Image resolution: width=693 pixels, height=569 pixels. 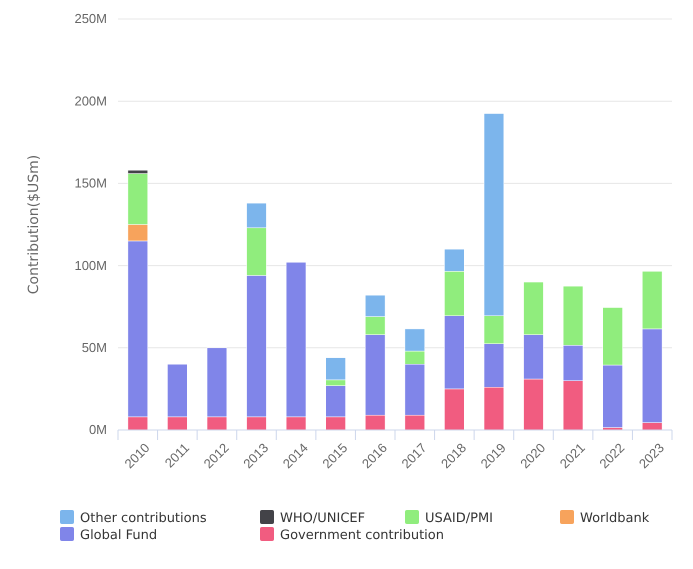 What do you see at coordinates (459, 518) in the screenshot?
I see `legend-label: USAID/PMI` at bounding box center [459, 518].